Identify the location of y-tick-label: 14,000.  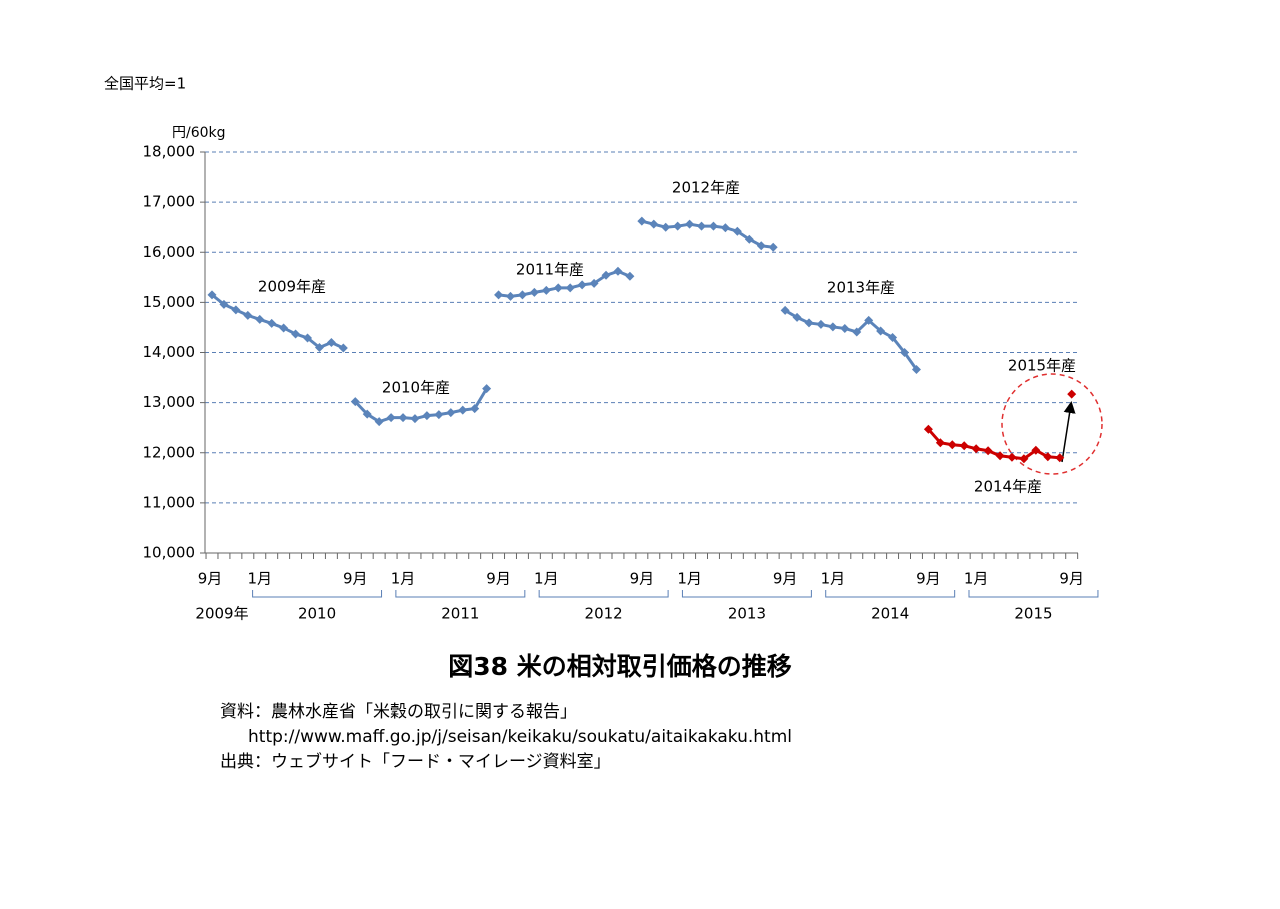
(169, 352).